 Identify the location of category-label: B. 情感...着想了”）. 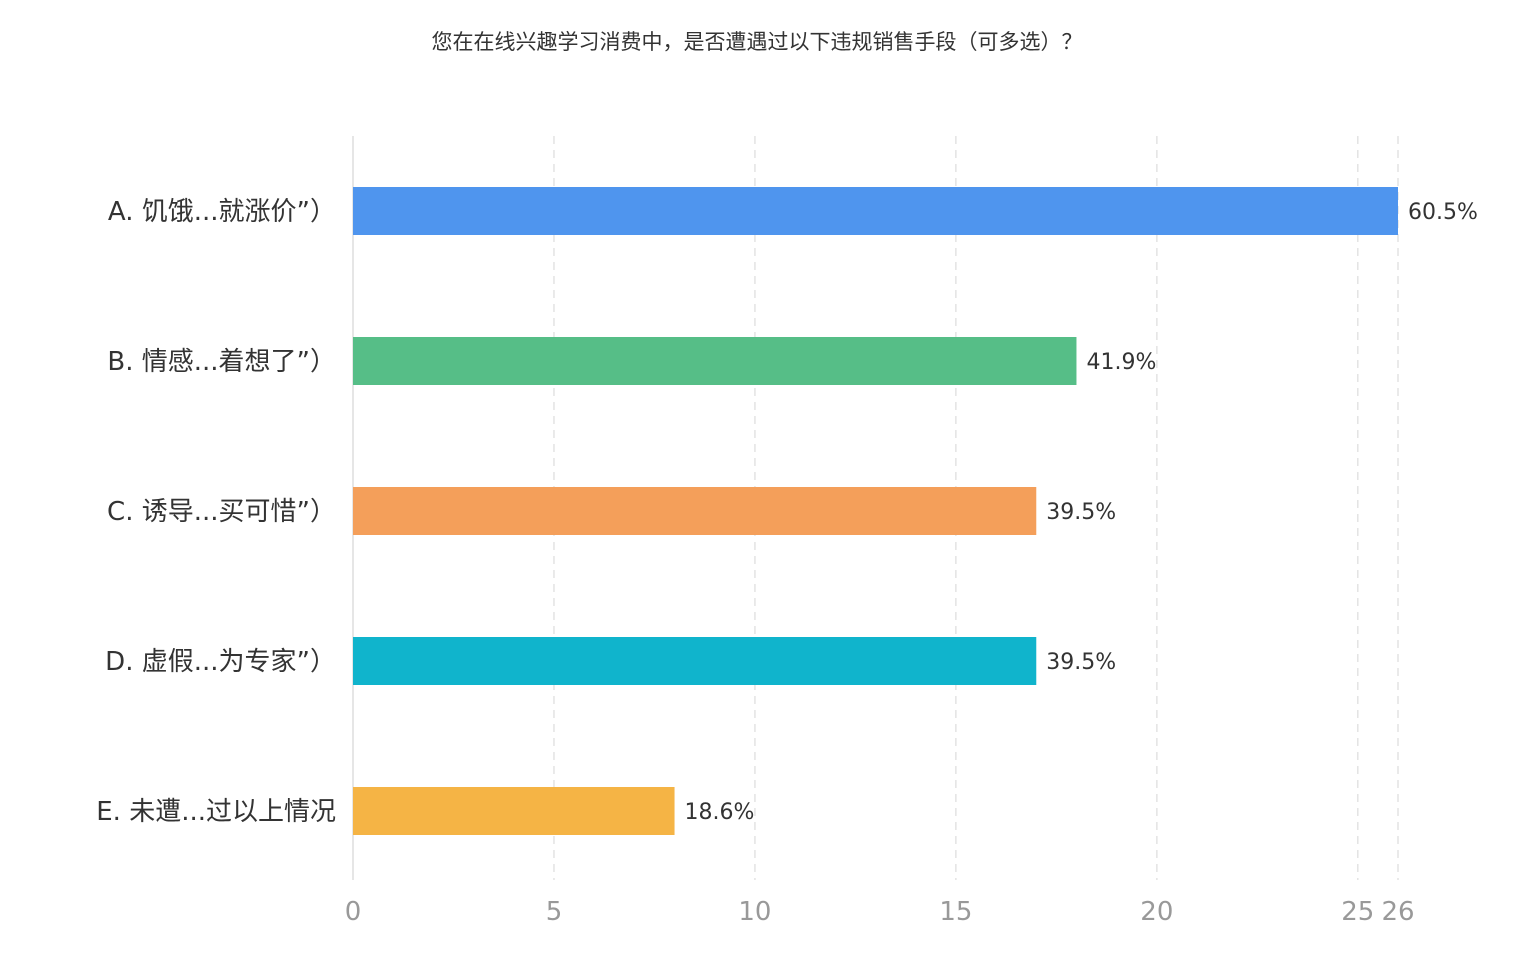
(221, 362).